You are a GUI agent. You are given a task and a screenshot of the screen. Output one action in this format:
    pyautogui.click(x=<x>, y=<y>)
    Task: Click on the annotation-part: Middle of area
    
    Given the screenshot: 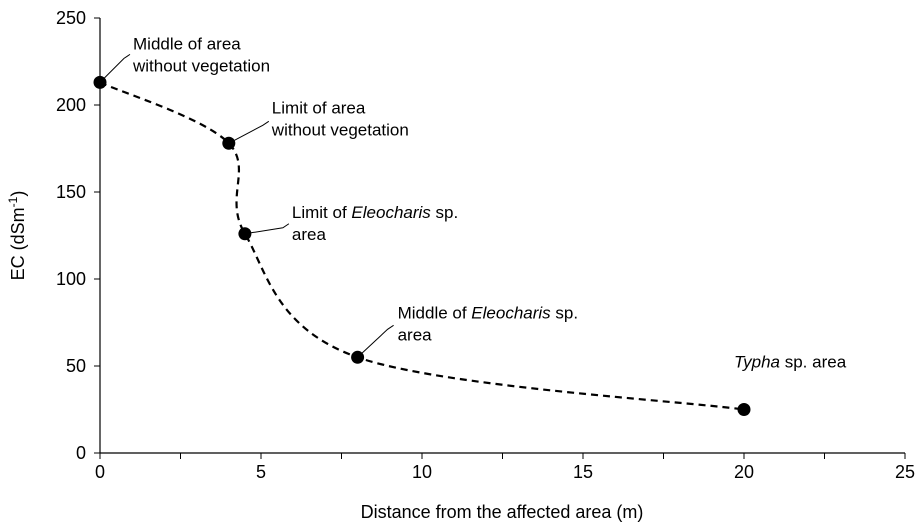 What is the action you would take?
    pyautogui.click(x=187, y=43)
    